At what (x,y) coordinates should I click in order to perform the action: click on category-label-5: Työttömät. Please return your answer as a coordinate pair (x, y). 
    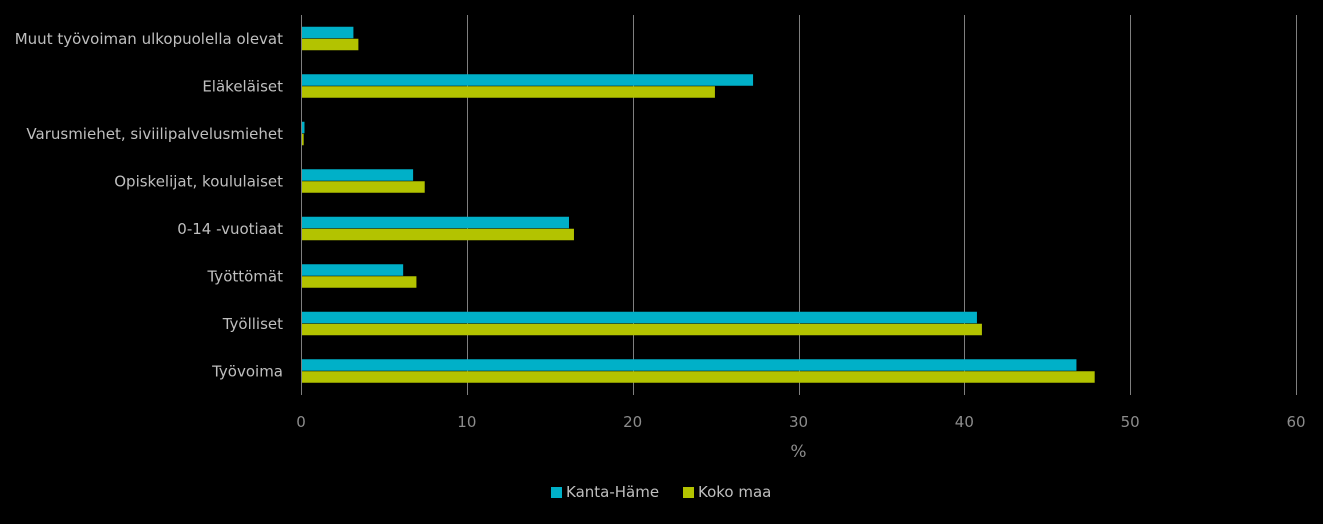
    Looking at the image, I should click on (244, 276).